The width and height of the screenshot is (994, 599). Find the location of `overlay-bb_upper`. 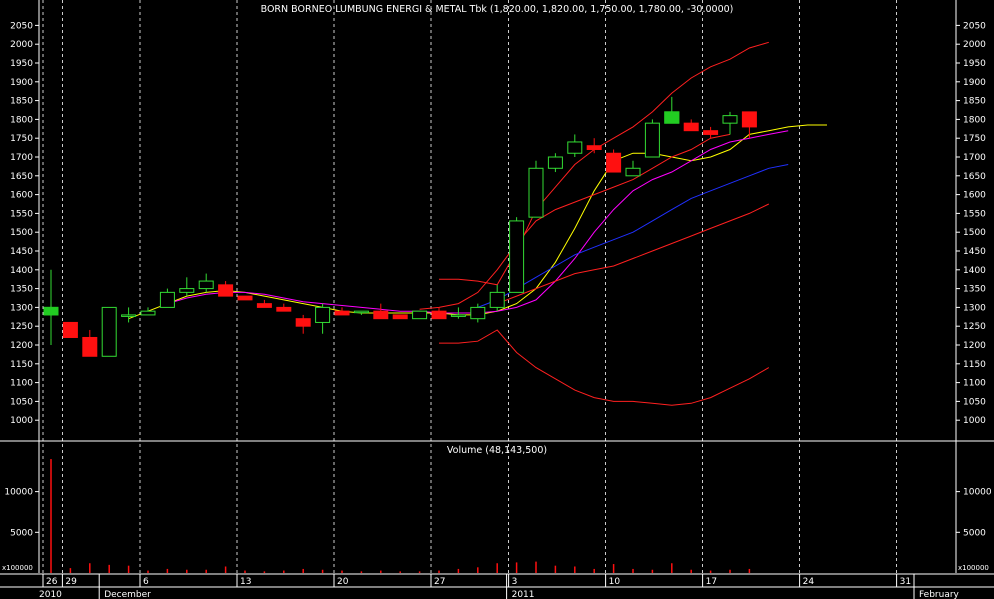

overlay-bb_upper is located at coordinates (604, 163).